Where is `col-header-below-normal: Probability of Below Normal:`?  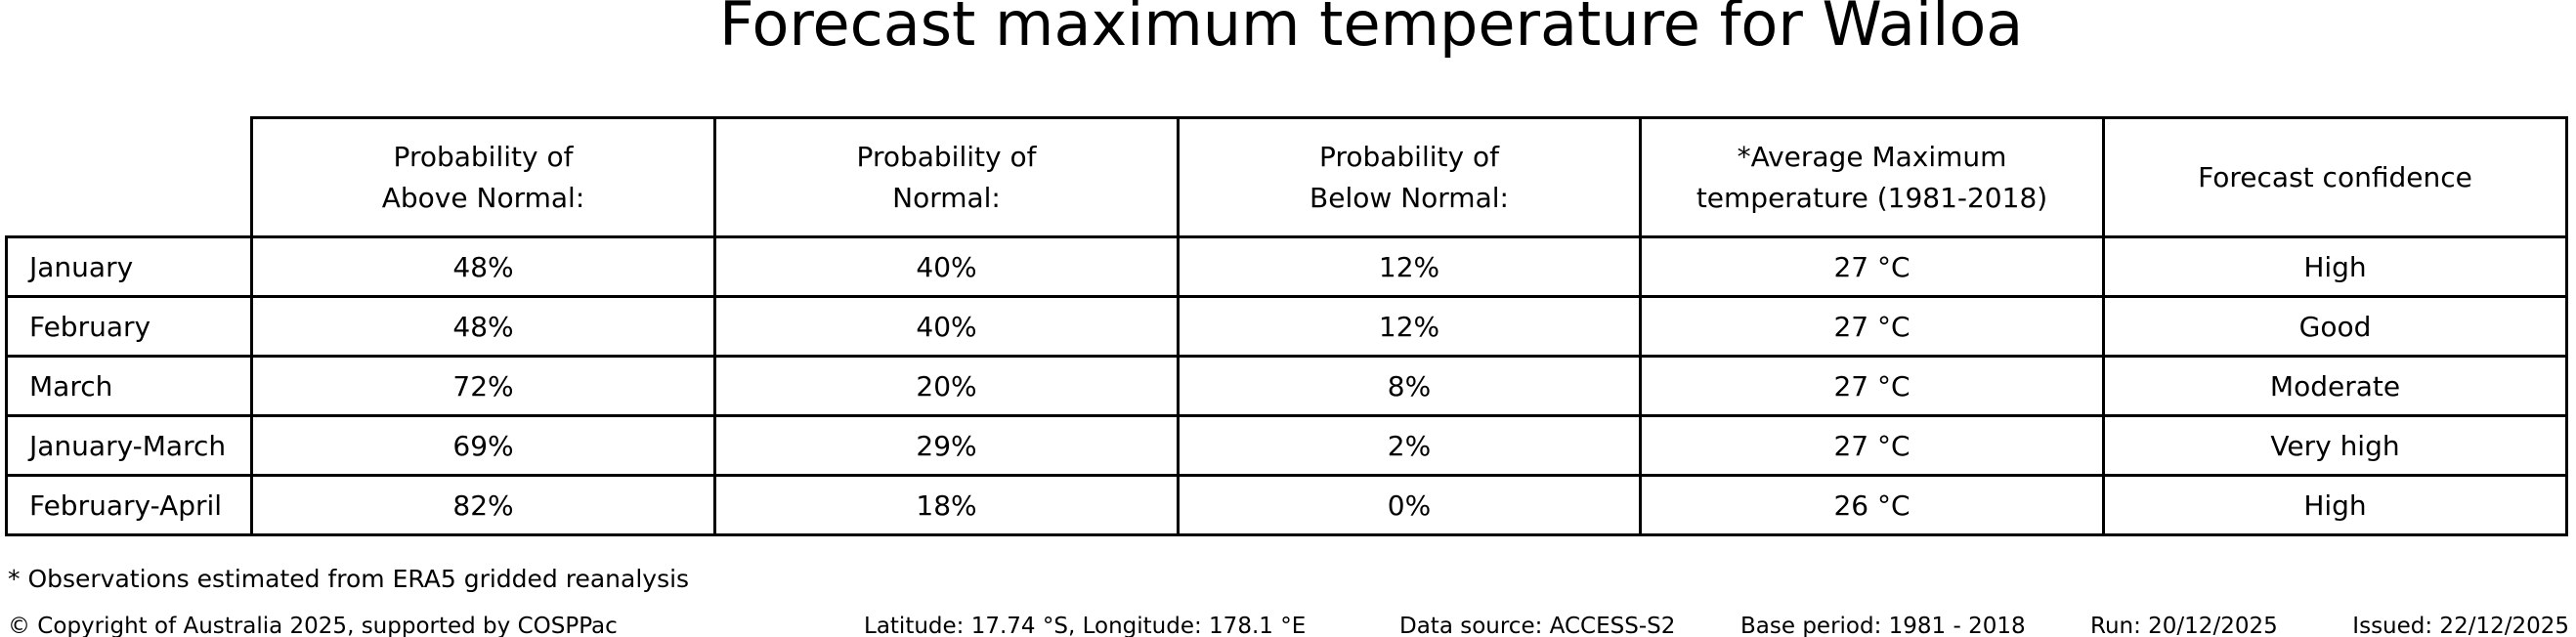 col-header-below-normal: Probability of Below Normal: is located at coordinates (1409, 177).